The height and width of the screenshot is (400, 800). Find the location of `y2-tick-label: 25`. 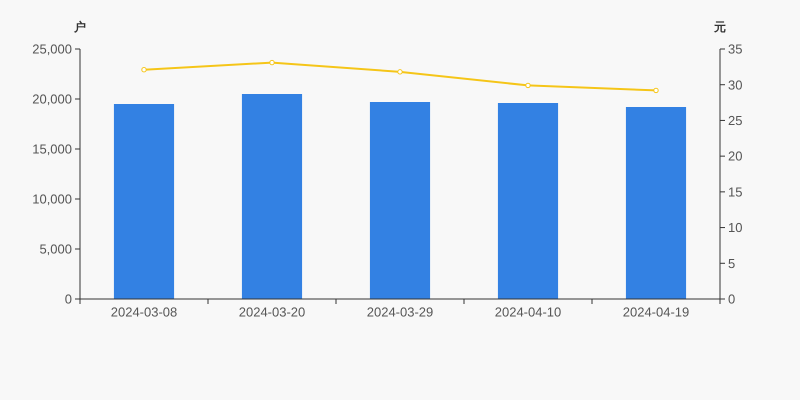

y2-tick-label: 25 is located at coordinates (735, 120).